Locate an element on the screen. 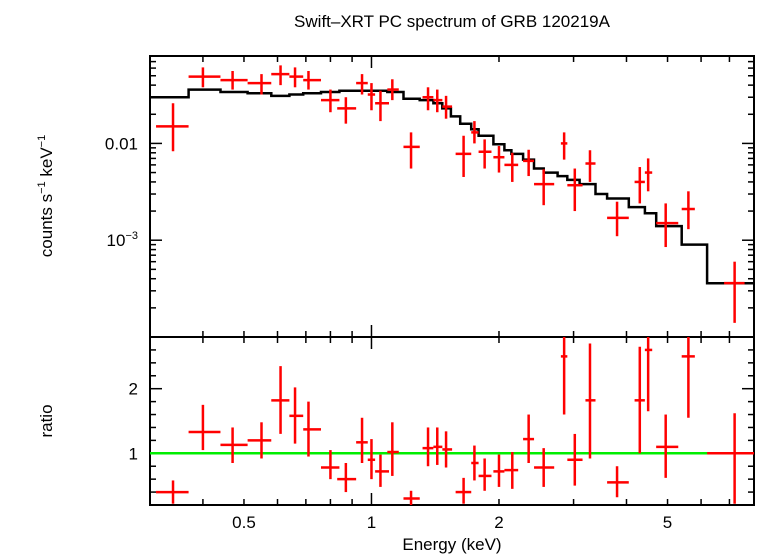  spectrum-y-axis-label: counts s−1 keV−1 is located at coordinates (46, 196).